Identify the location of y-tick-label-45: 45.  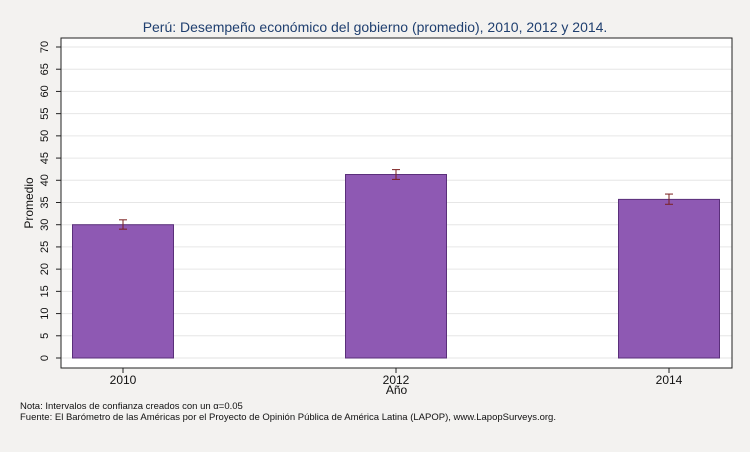
(45, 158).